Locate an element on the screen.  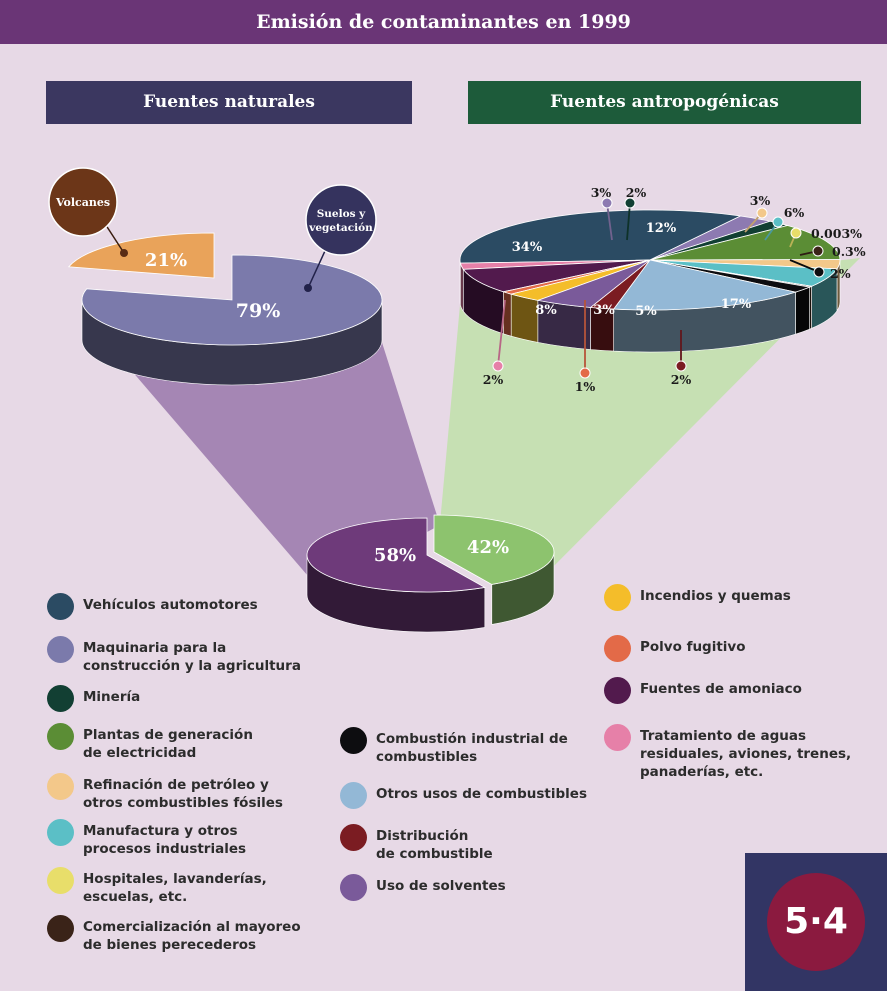
anthropogenic-pie-value-5: 6% is located at coordinates (794, 212).